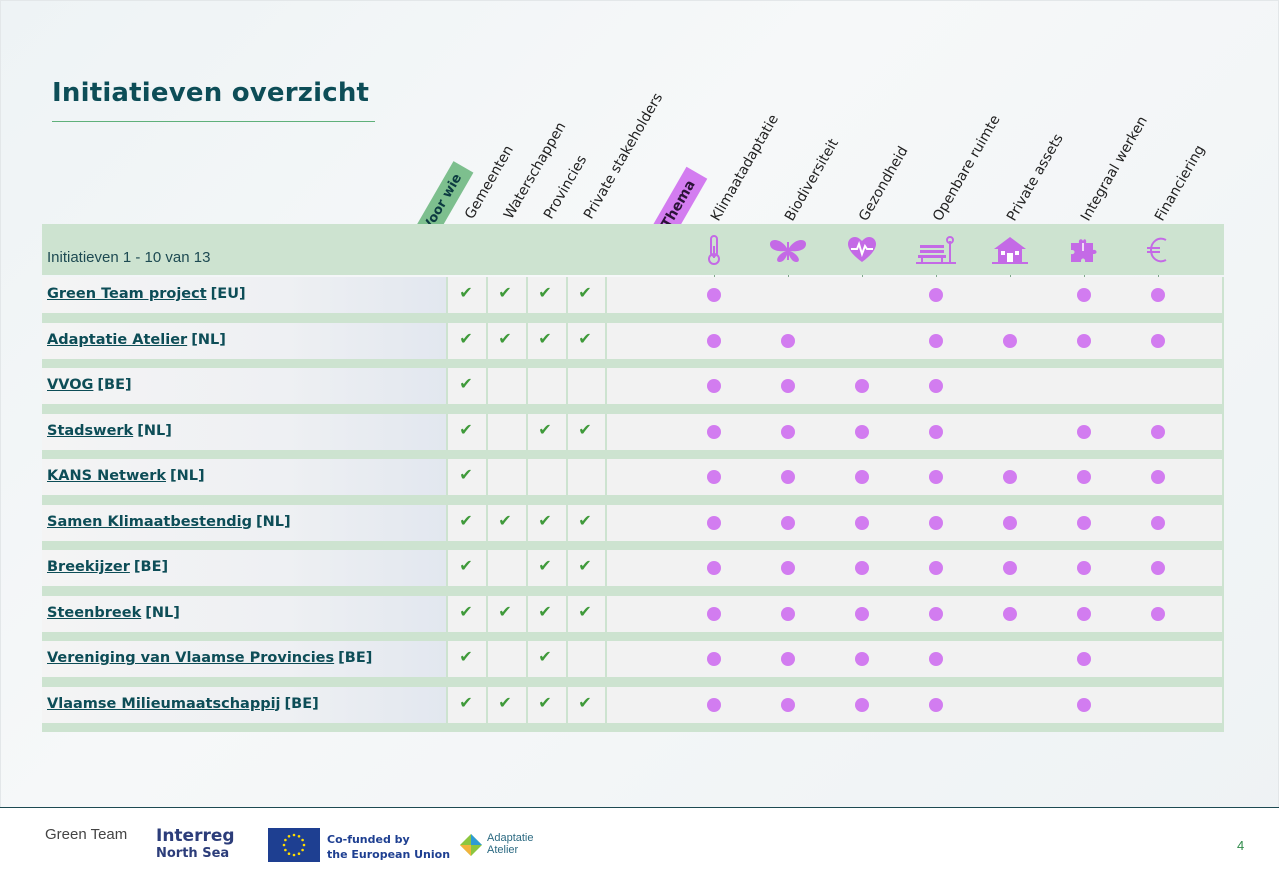  I want to click on table-row: Samen Klimaatbestendig [NL] ✔ ✔ ✔ ✔, so click(633, 527).